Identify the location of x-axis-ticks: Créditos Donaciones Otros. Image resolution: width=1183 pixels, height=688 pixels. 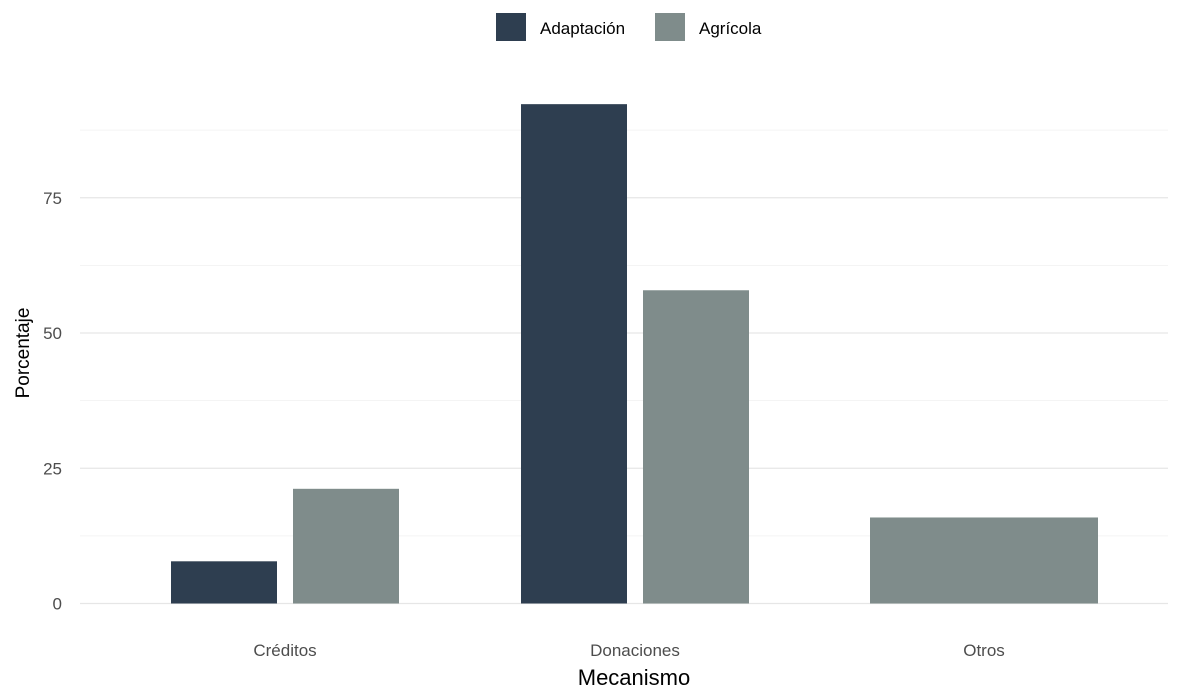
(628, 650).